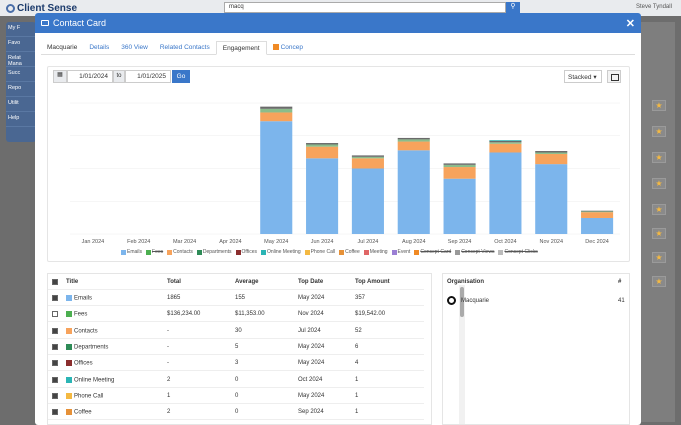  Describe the element at coordinates (322, 242) in the screenshot. I see `x-tick-label: Jun 2024` at that location.